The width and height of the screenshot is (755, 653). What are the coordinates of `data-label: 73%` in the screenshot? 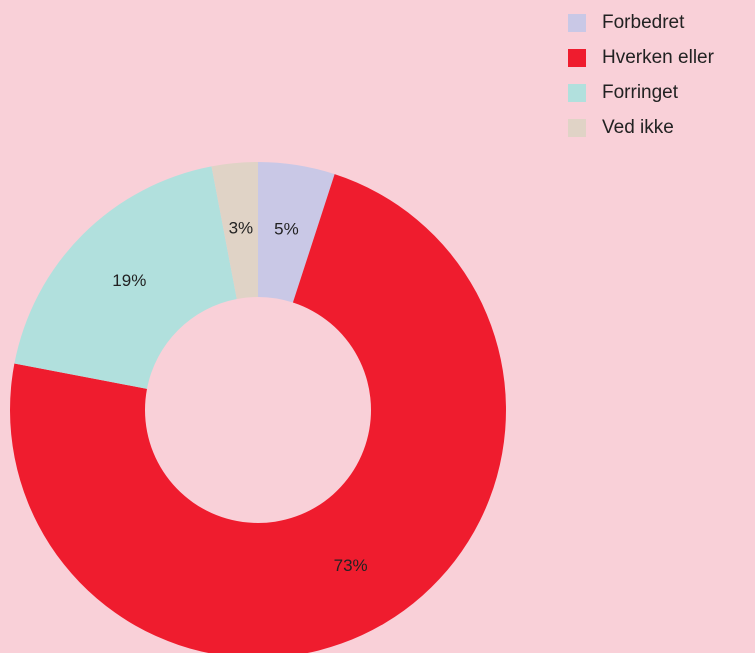 It's located at (351, 565).